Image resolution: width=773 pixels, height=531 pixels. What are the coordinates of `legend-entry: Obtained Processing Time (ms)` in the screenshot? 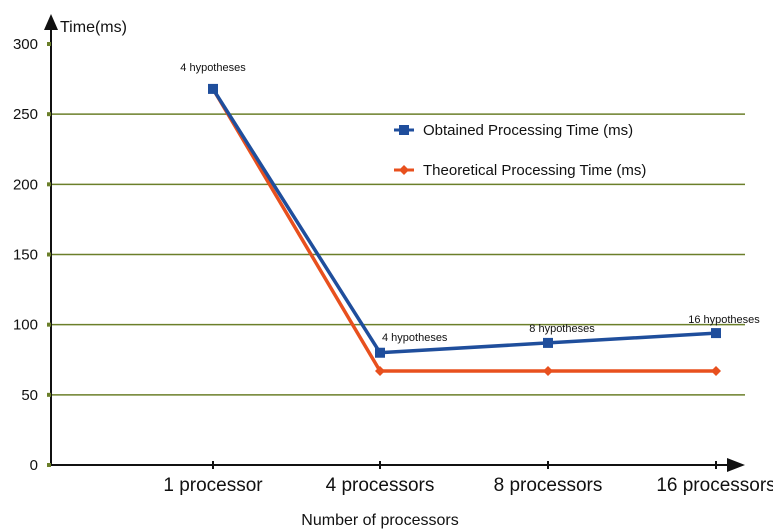 It's located at (528, 130).